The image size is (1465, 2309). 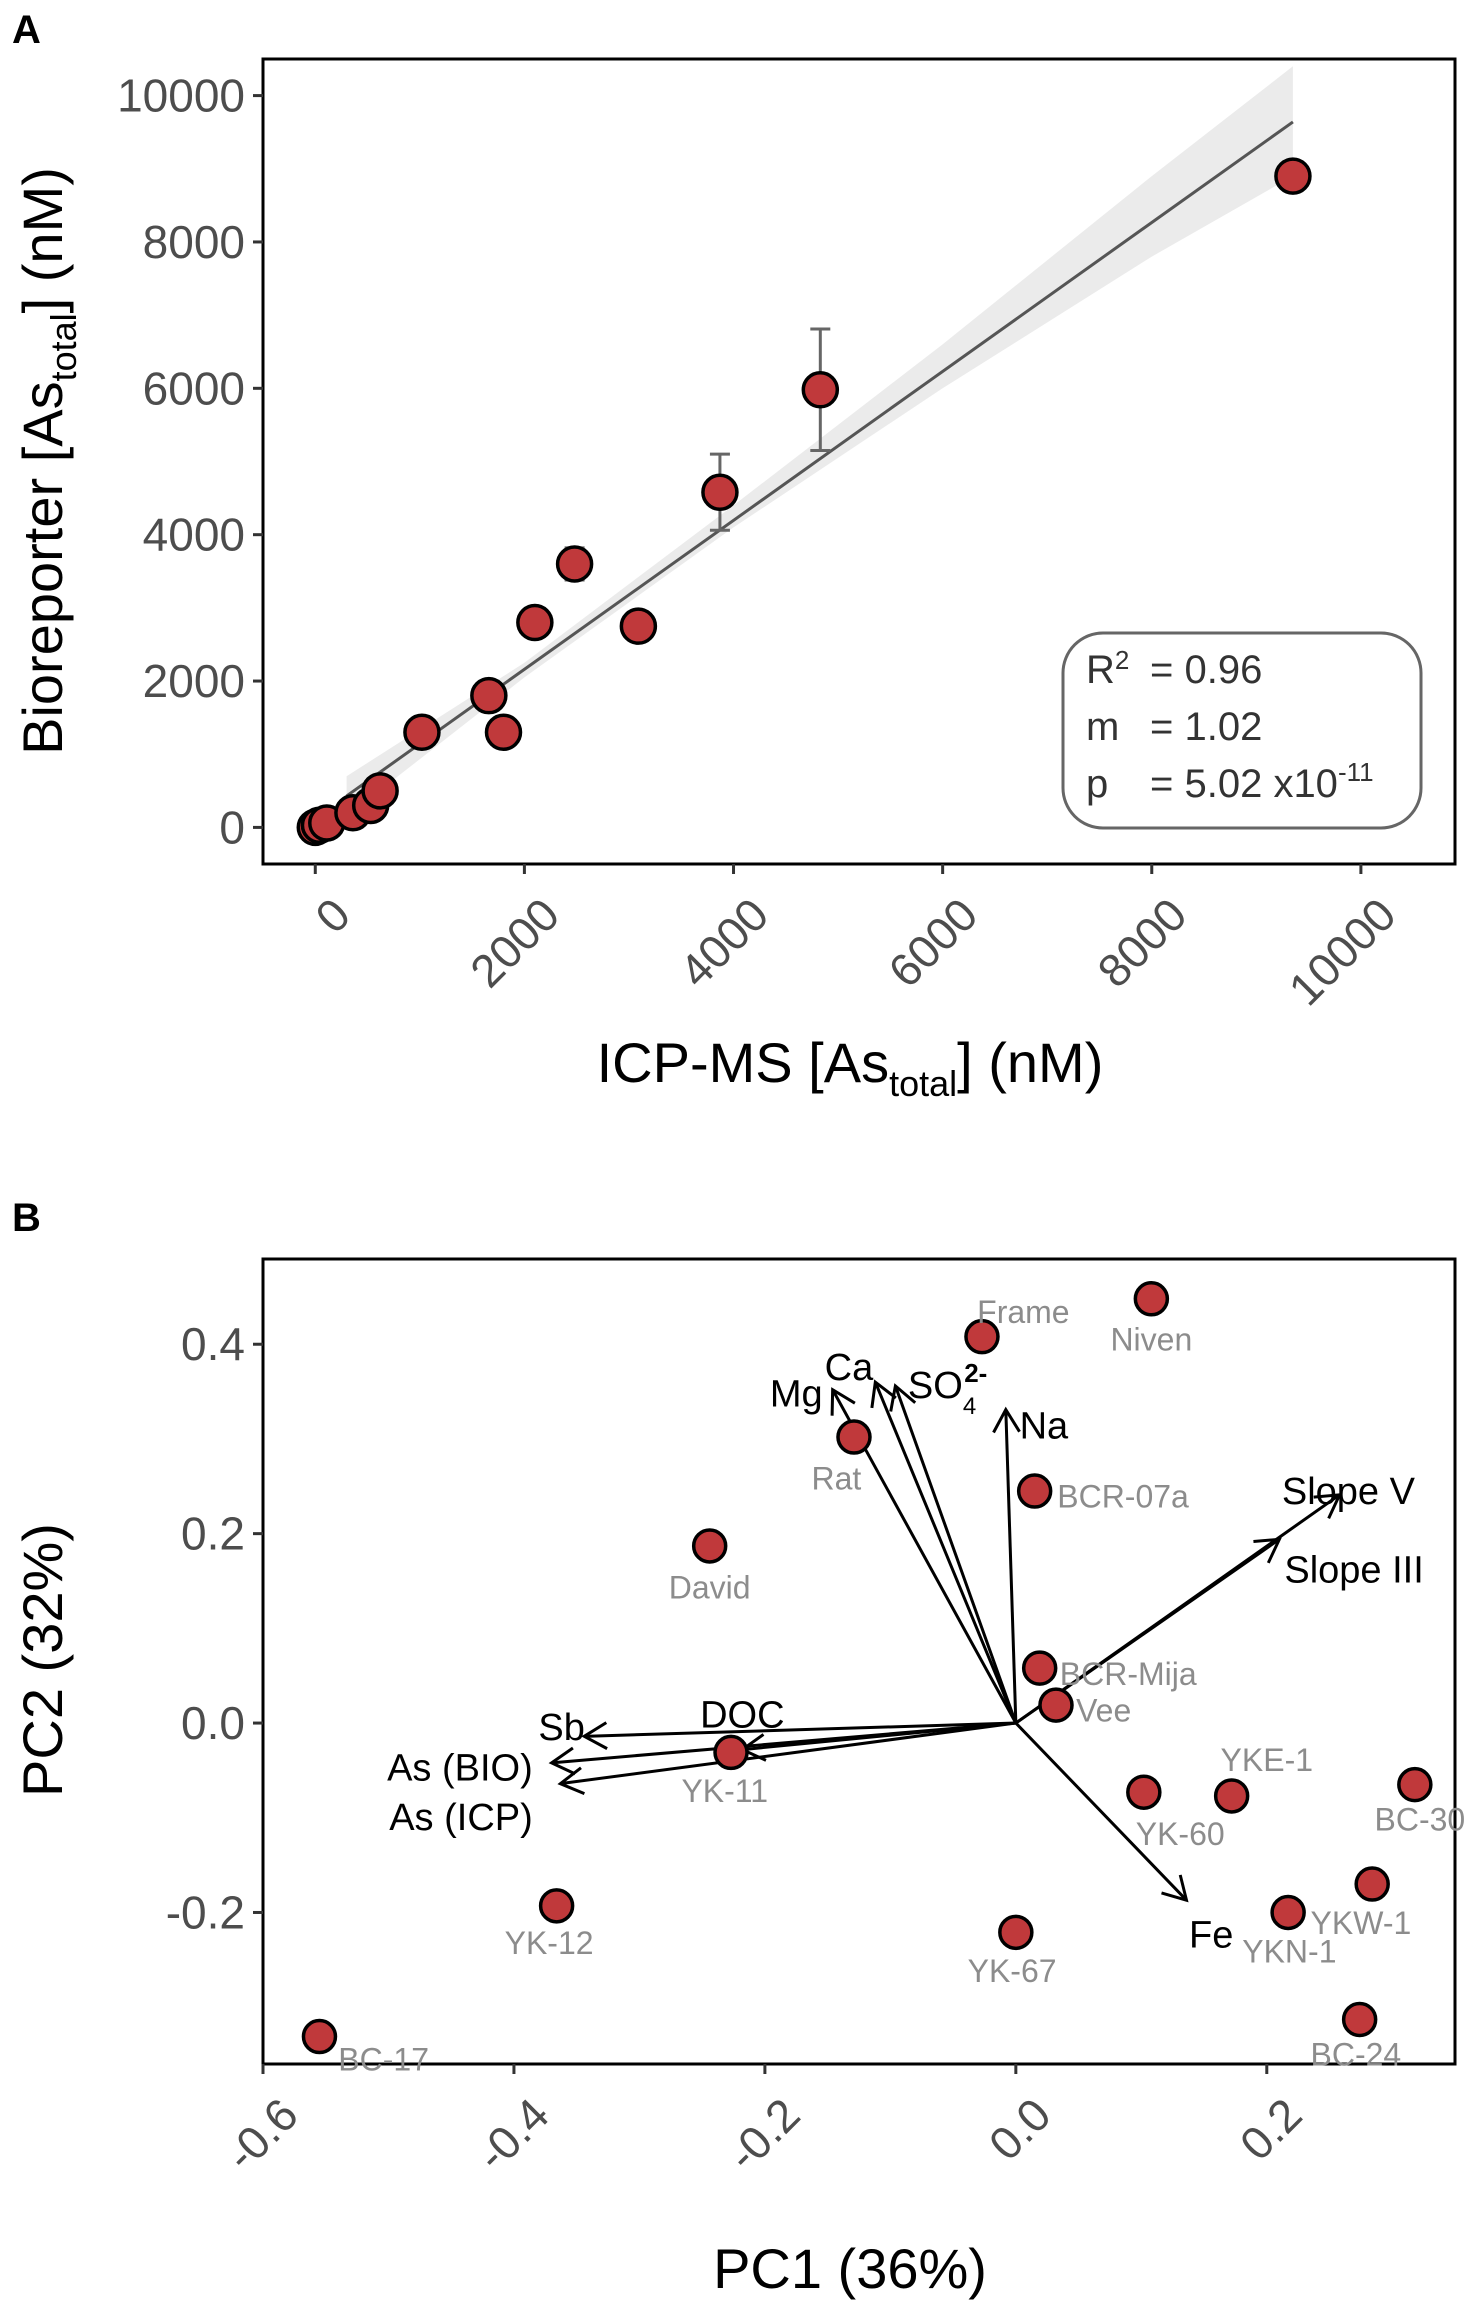 What do you see at coordinates (1341, 951) in the screenshot?
I see `x-tick-label: 10000` at bounding box center [1341, 951].